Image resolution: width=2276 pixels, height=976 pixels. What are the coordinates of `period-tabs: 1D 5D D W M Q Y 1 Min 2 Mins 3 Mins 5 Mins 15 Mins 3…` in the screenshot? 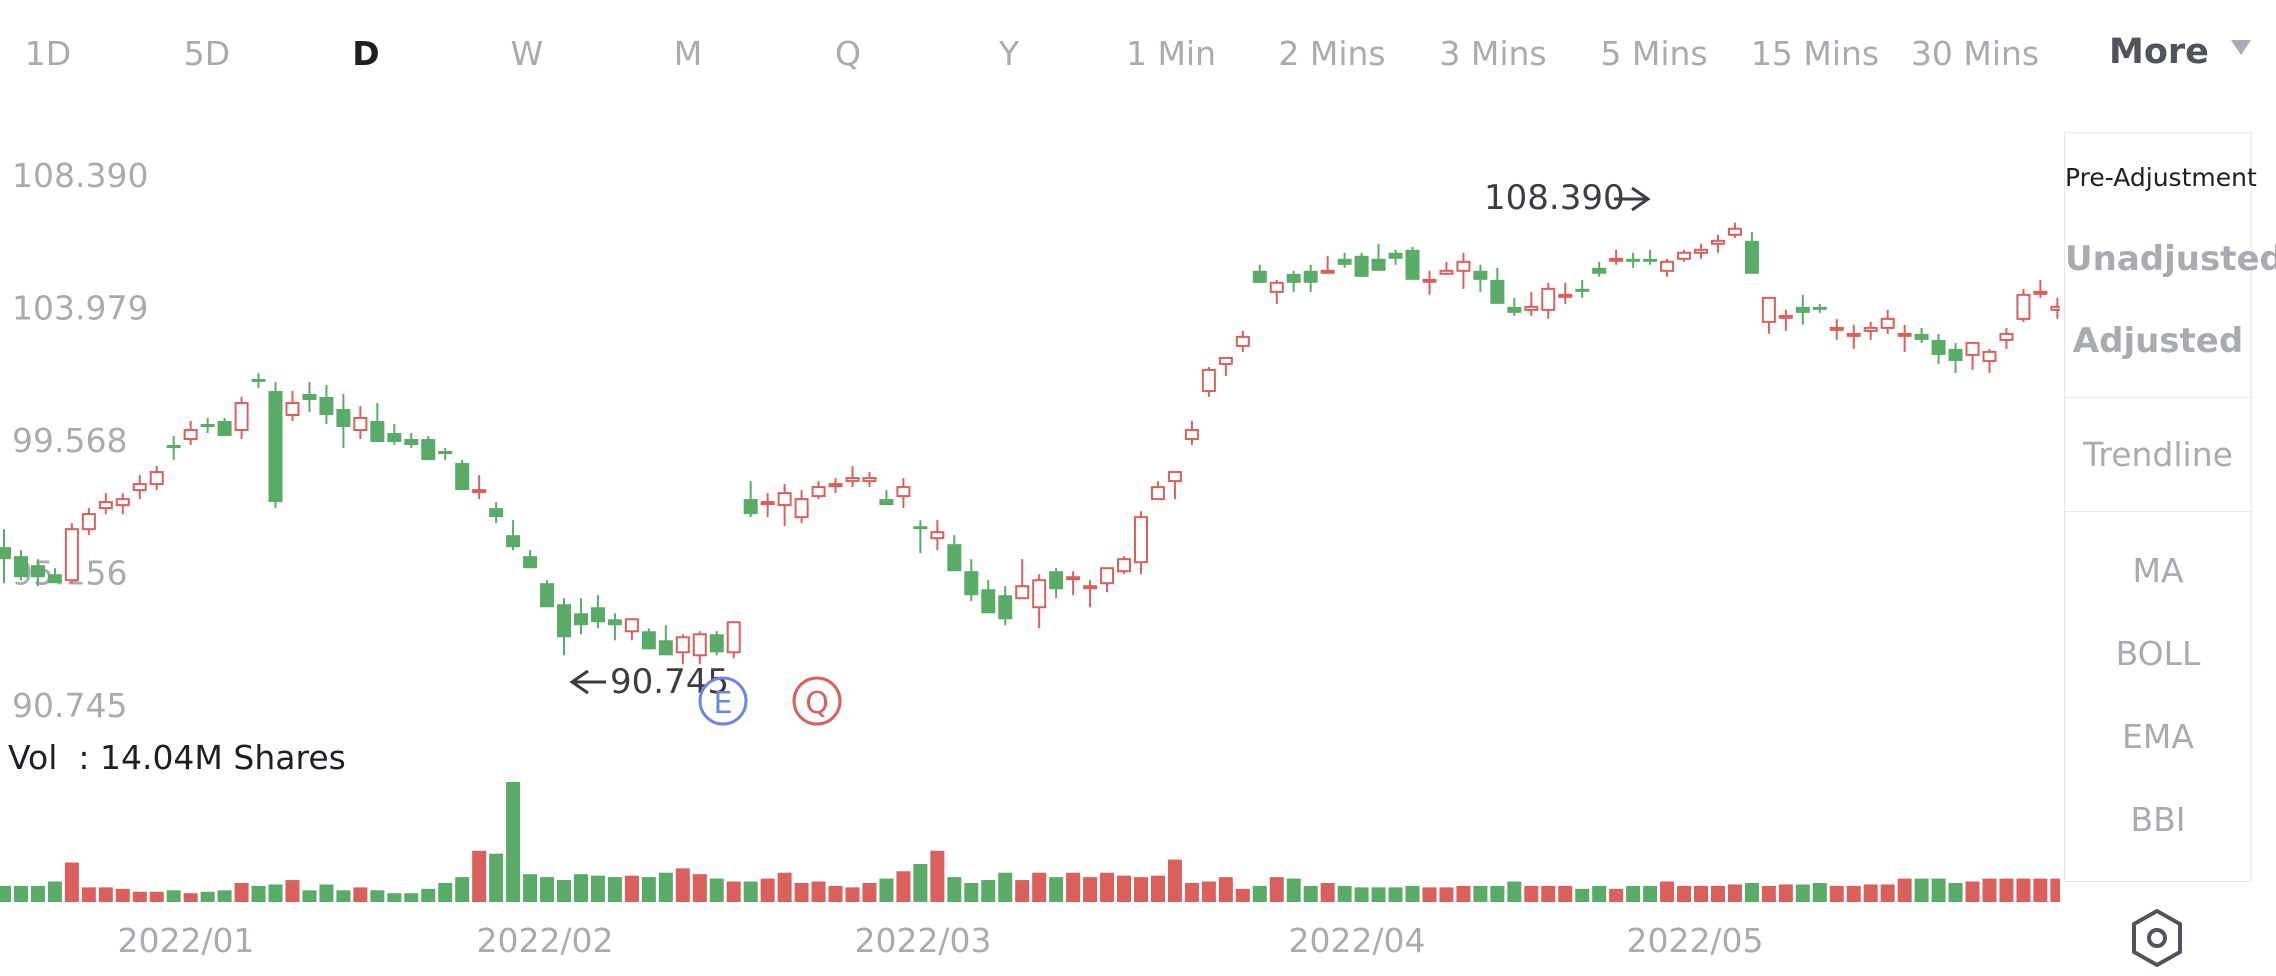 It's located at (1138, 59).